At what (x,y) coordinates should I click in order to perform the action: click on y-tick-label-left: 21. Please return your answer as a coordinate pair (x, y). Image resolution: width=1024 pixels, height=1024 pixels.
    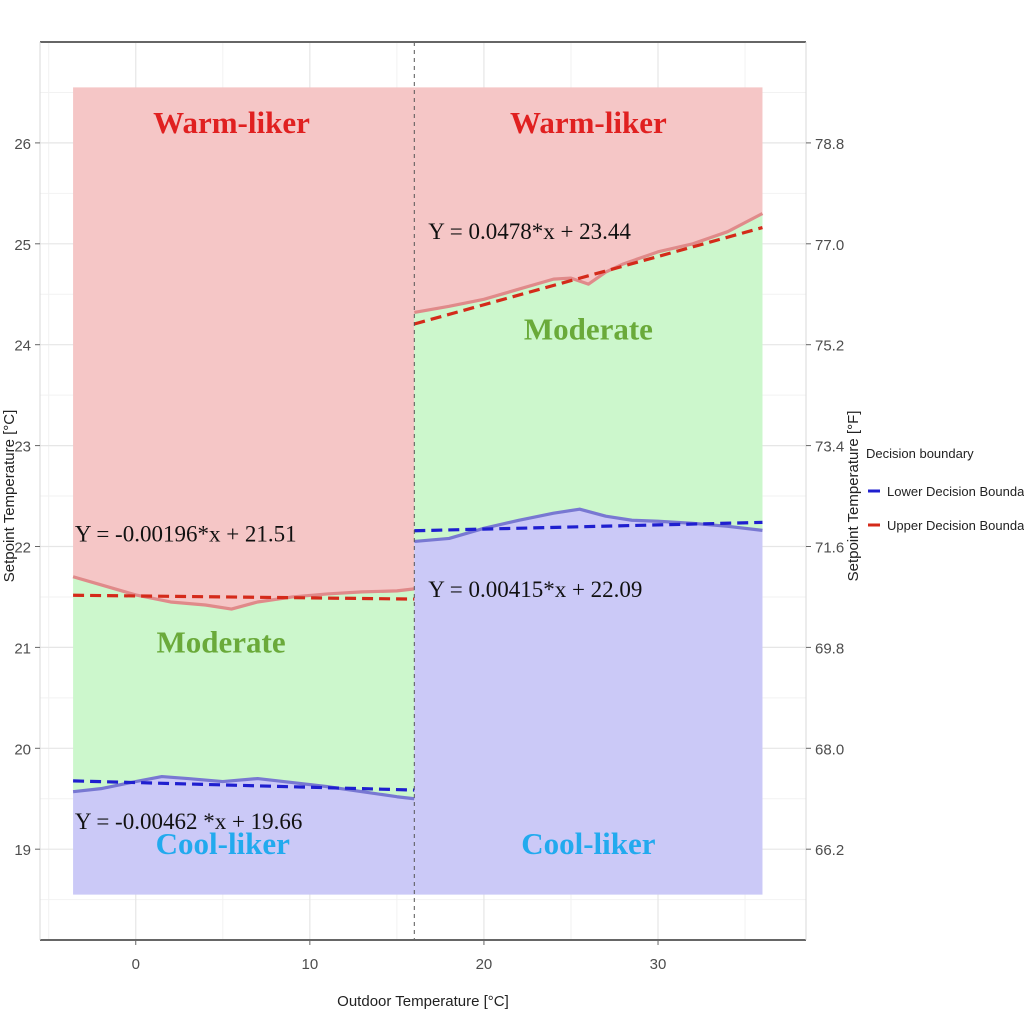
    Looking at the image, I should click on (22, 648).